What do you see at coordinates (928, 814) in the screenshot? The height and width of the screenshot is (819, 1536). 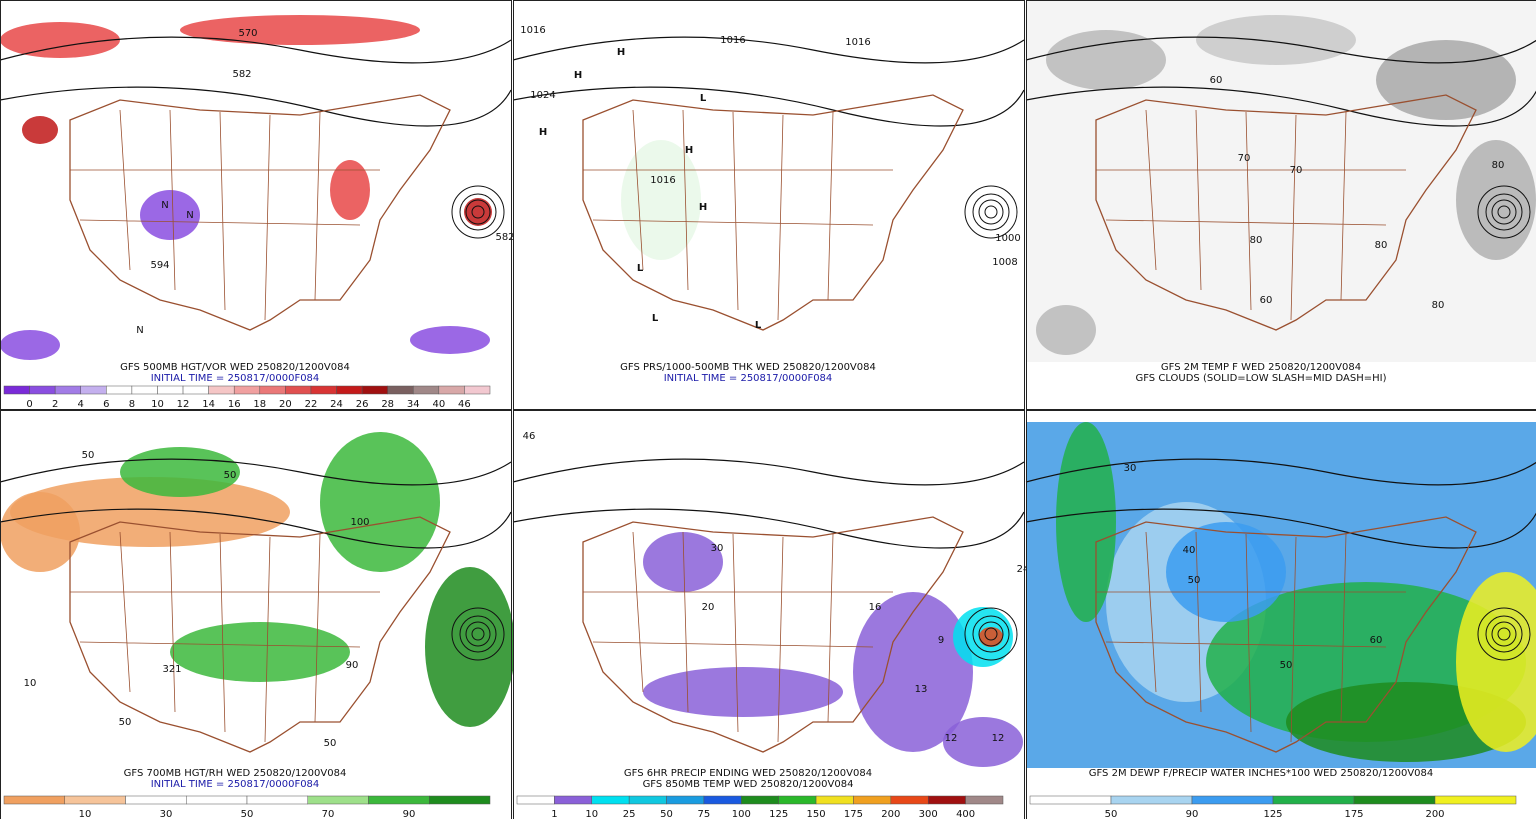 I see `colorbar-label: 300` at bounding box center [928, 814].